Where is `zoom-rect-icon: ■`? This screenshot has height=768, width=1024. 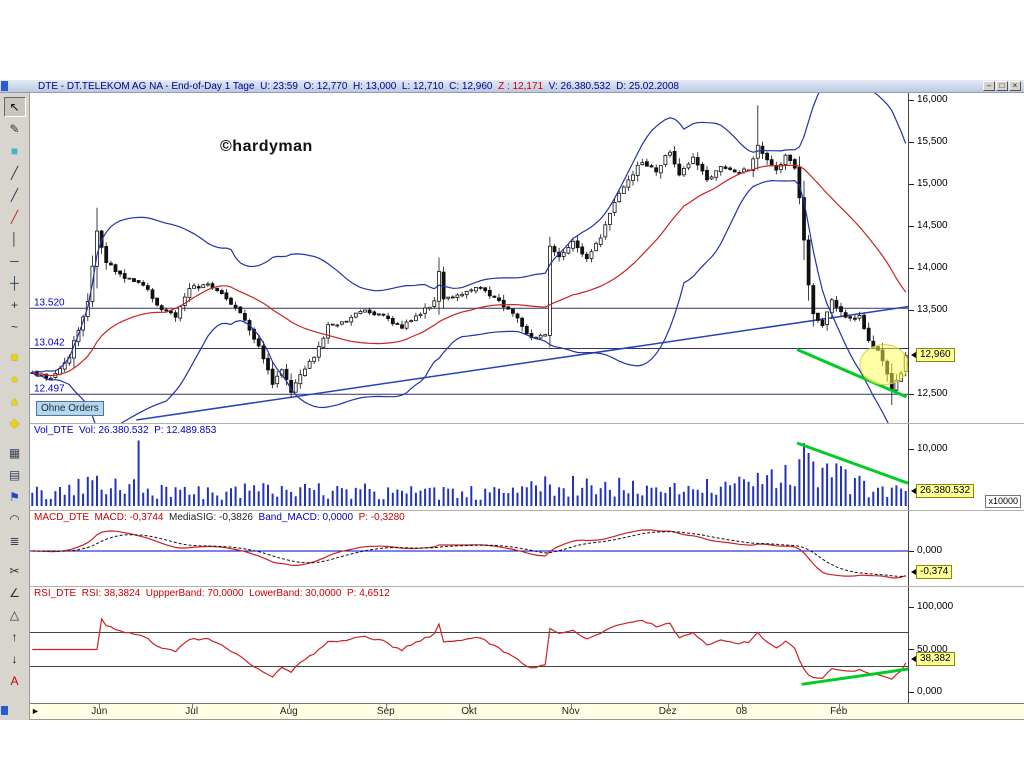 zoom-rect-icon: ■ is located at coordinates (14, 151).